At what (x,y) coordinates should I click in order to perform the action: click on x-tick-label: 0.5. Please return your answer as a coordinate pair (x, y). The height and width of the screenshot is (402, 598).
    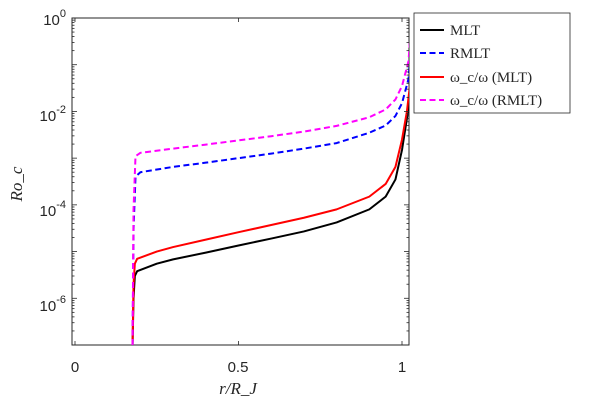
    Looking at the image, I should click on (238, 367).